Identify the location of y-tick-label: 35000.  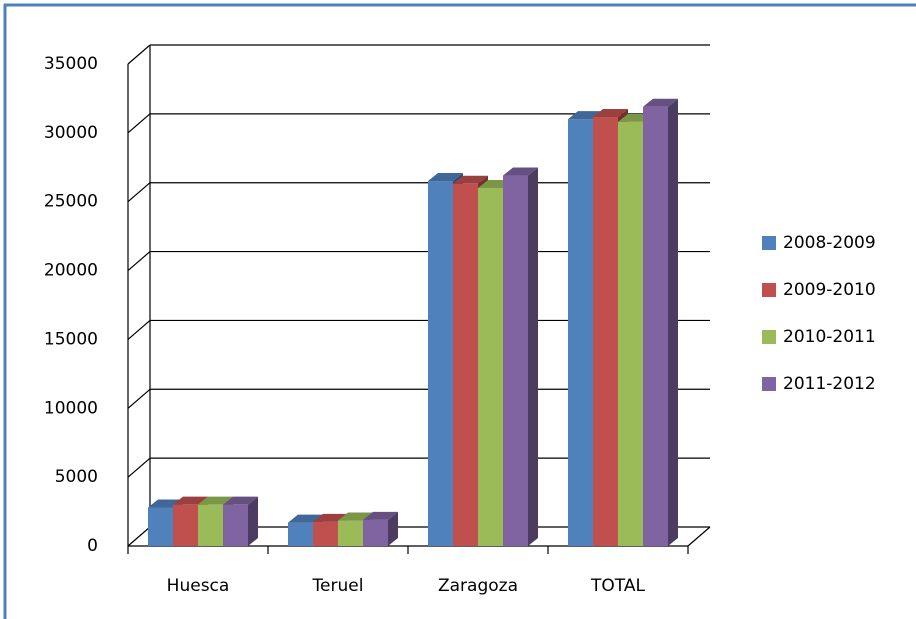
(71, 64).